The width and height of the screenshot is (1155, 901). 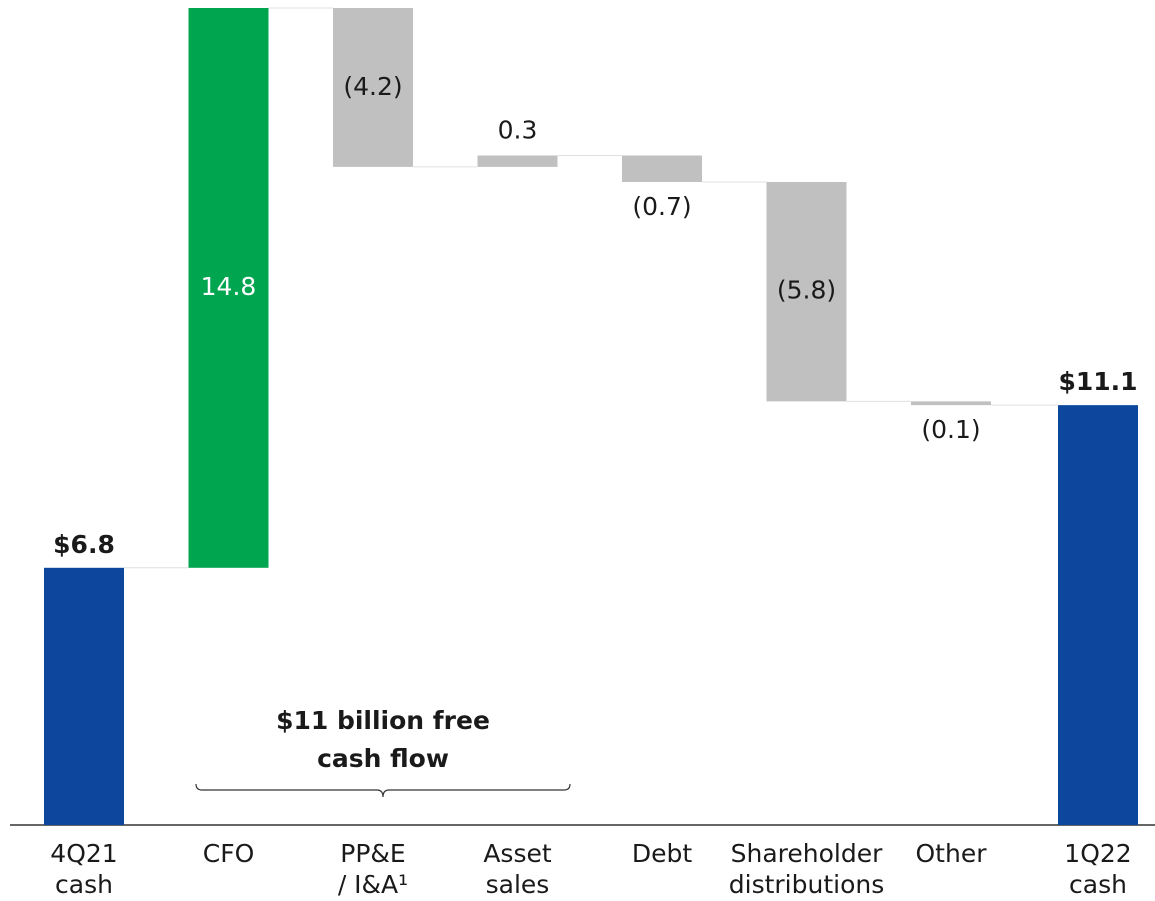 What do you see at coordinates (83, 853) in the screenshot?
I see `x-tick-label: 4Q21` at bounding box center [83, 853].